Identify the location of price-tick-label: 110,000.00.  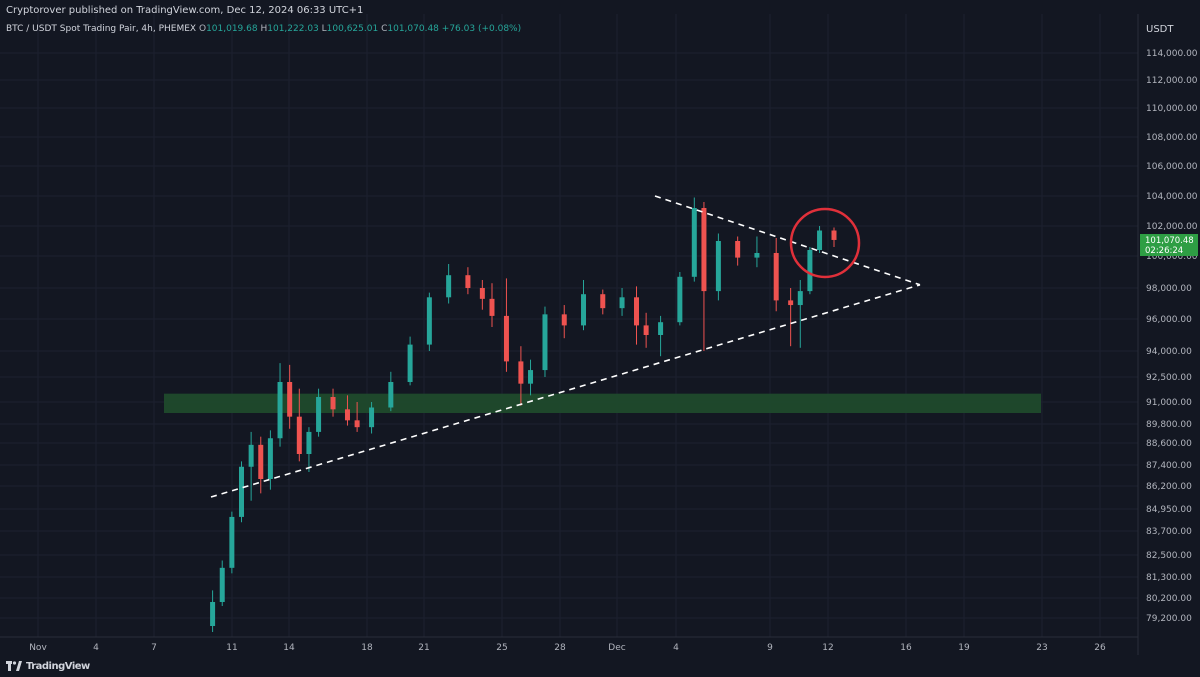
(1172, 109).